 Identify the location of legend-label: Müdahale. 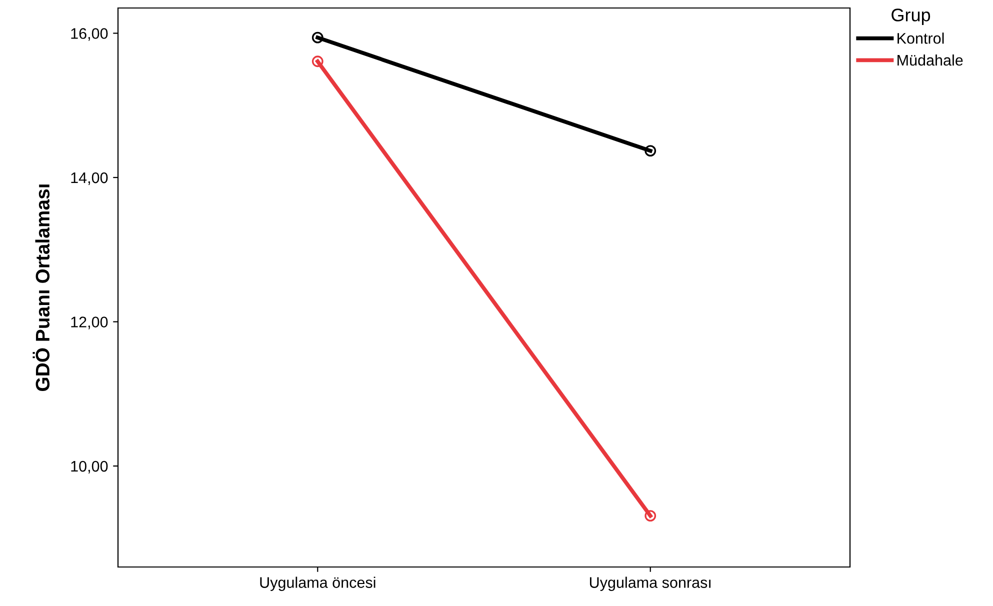
(930, 60).